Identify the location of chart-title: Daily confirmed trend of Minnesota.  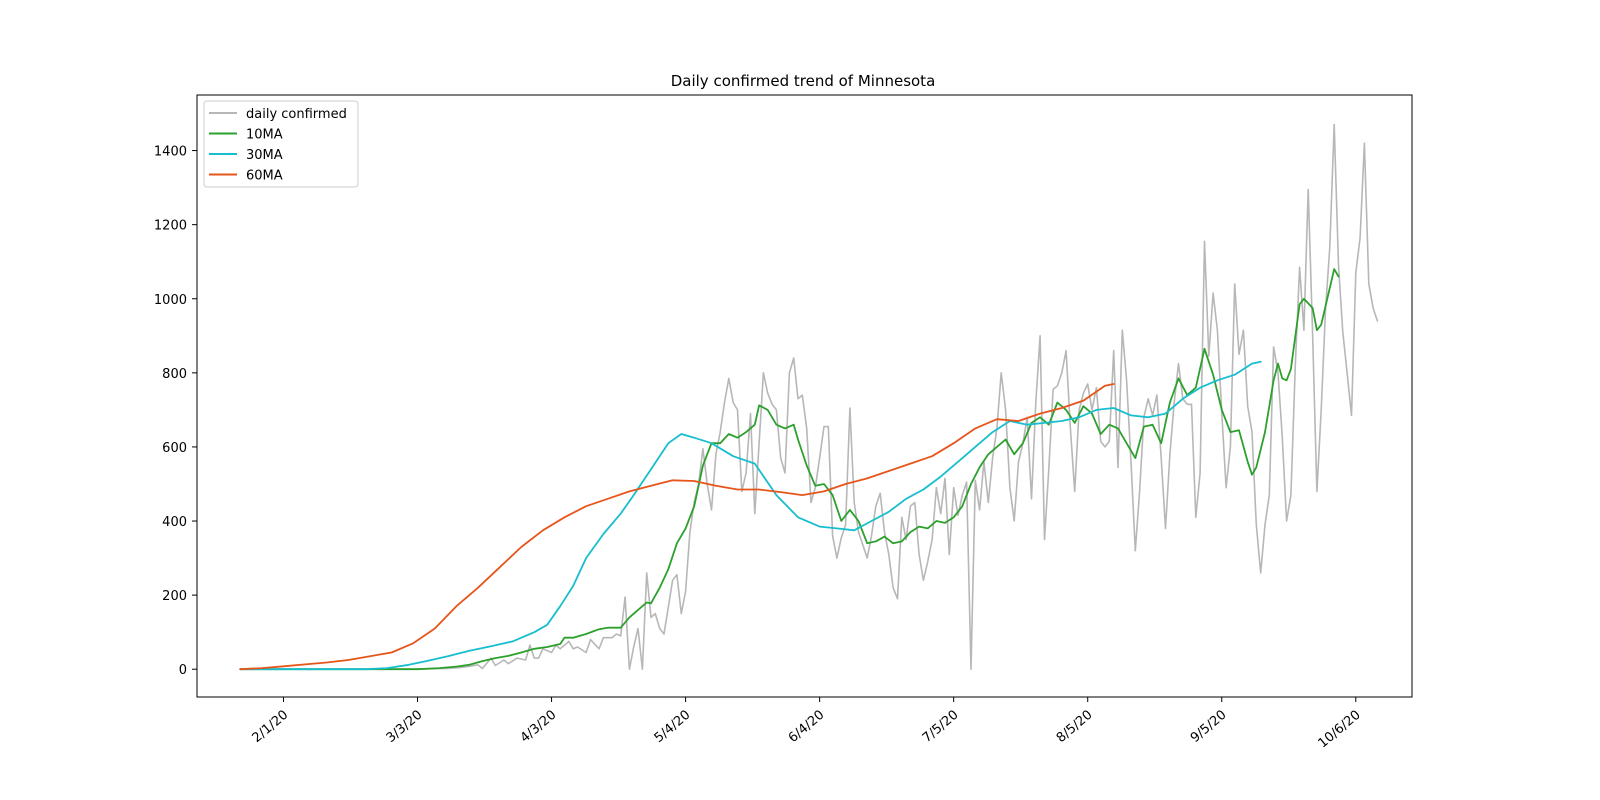
(803, 81).